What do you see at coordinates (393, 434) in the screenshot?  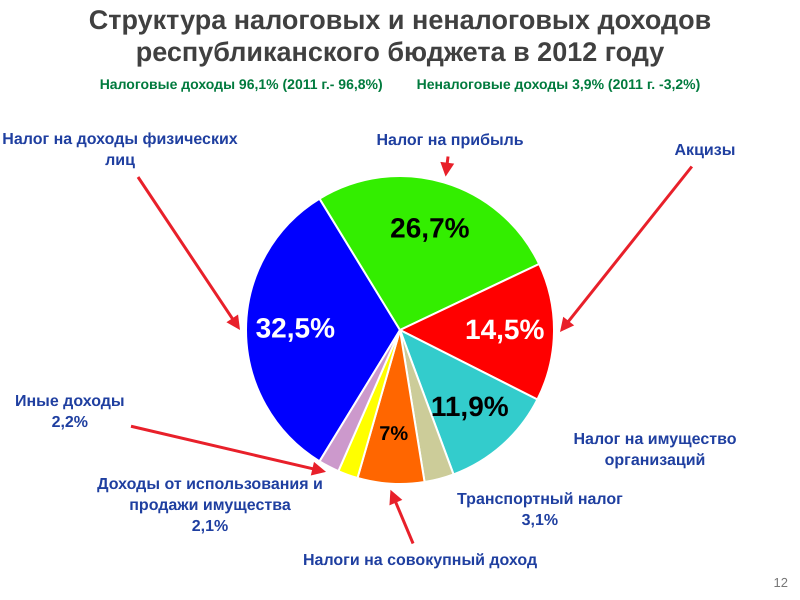 I see `data-label: 7%` at bounding box center [393, 434].